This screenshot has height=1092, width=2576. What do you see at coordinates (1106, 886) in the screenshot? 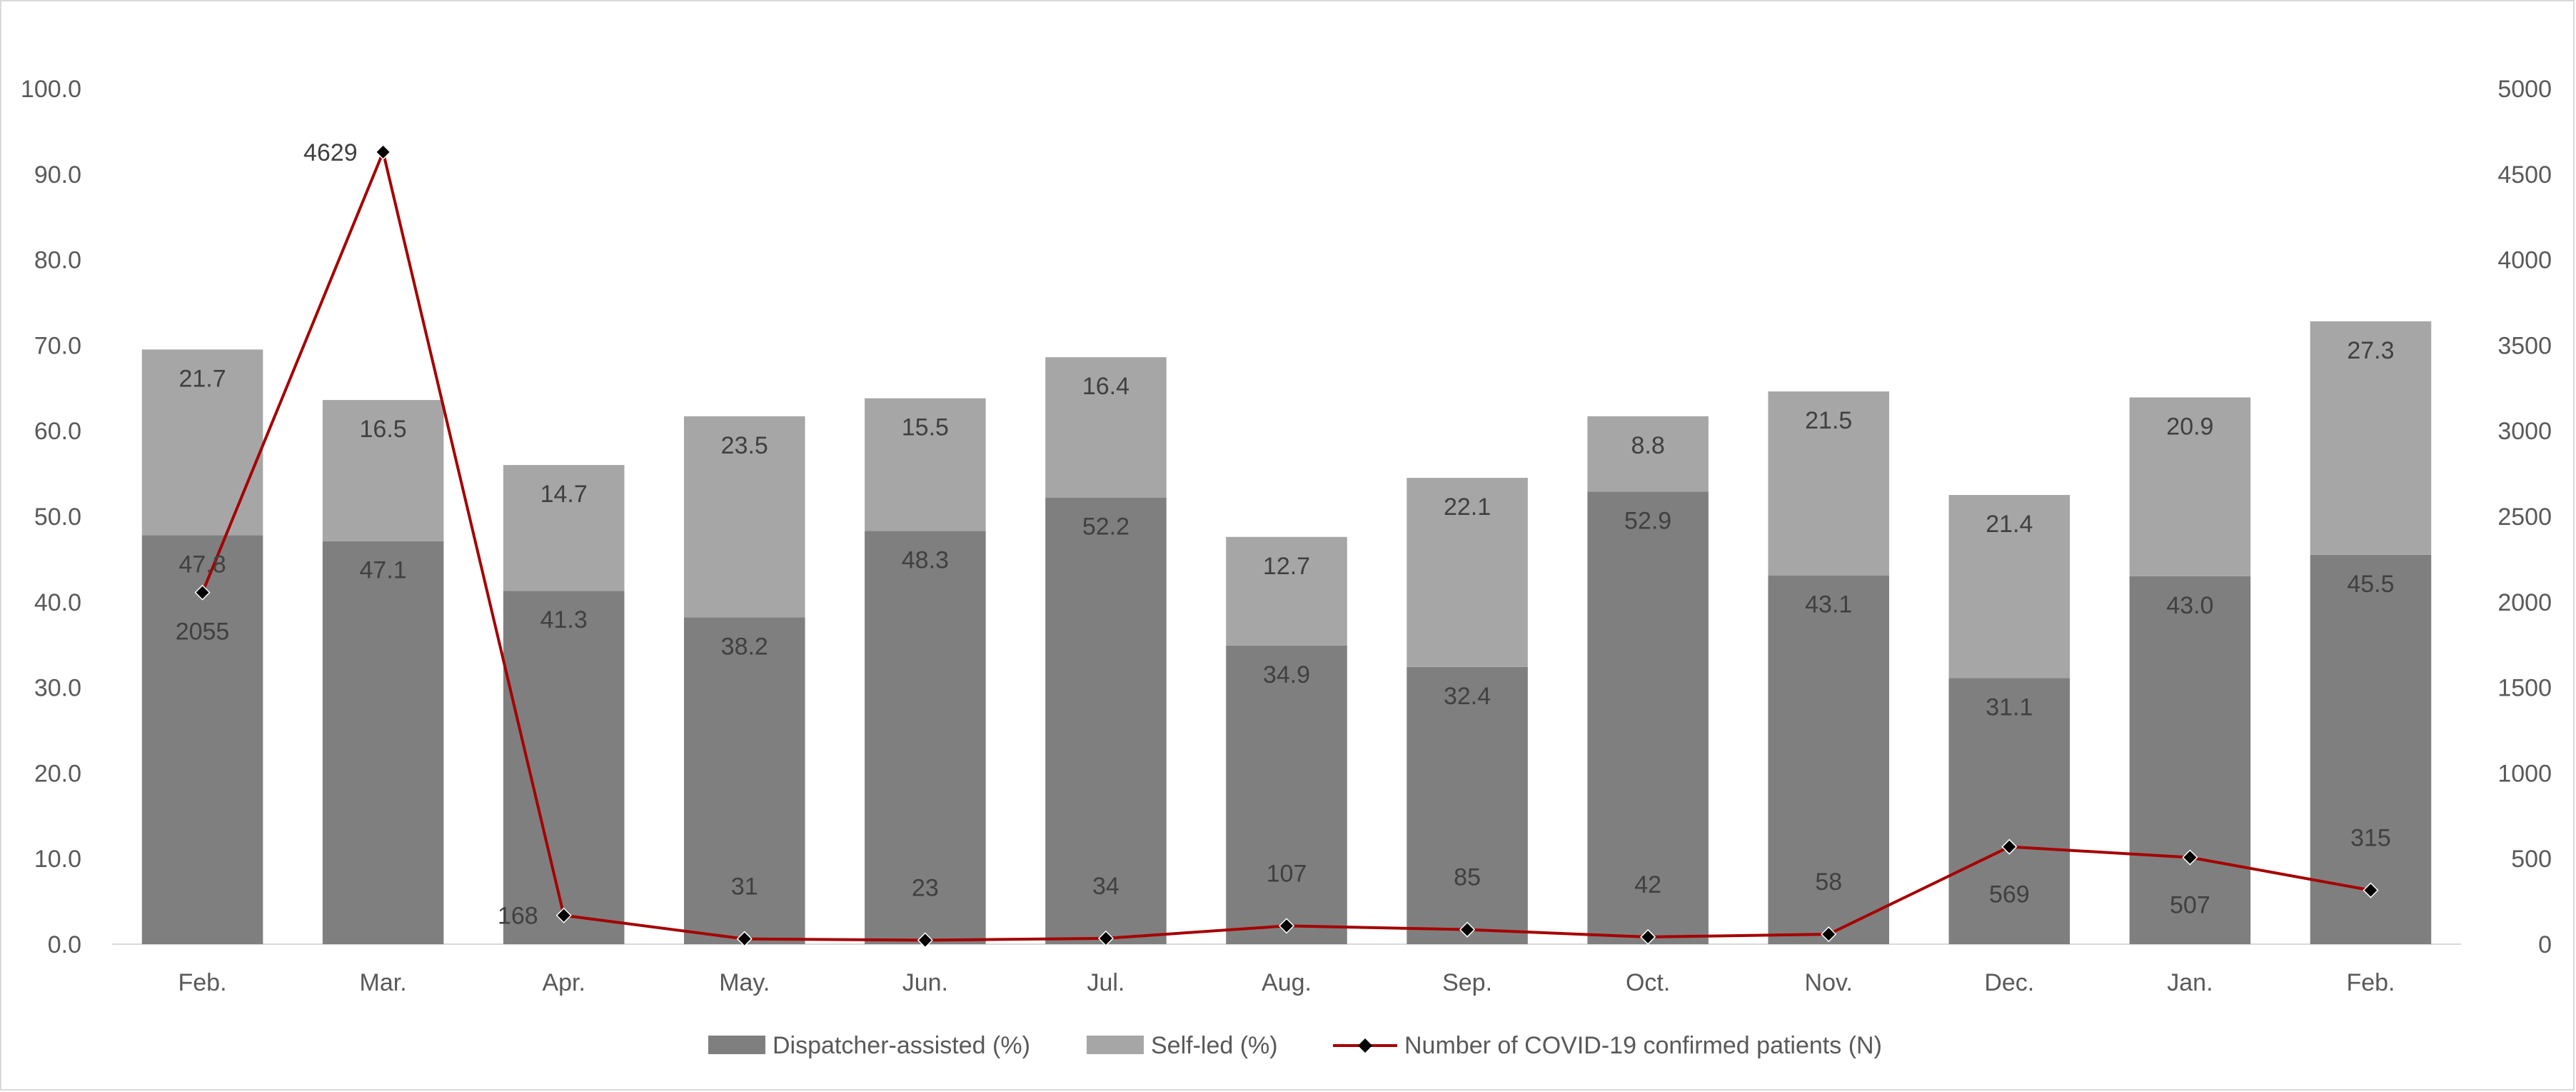
I see `data-label-covid-patients: 34` at bounding box center [1106, 886].